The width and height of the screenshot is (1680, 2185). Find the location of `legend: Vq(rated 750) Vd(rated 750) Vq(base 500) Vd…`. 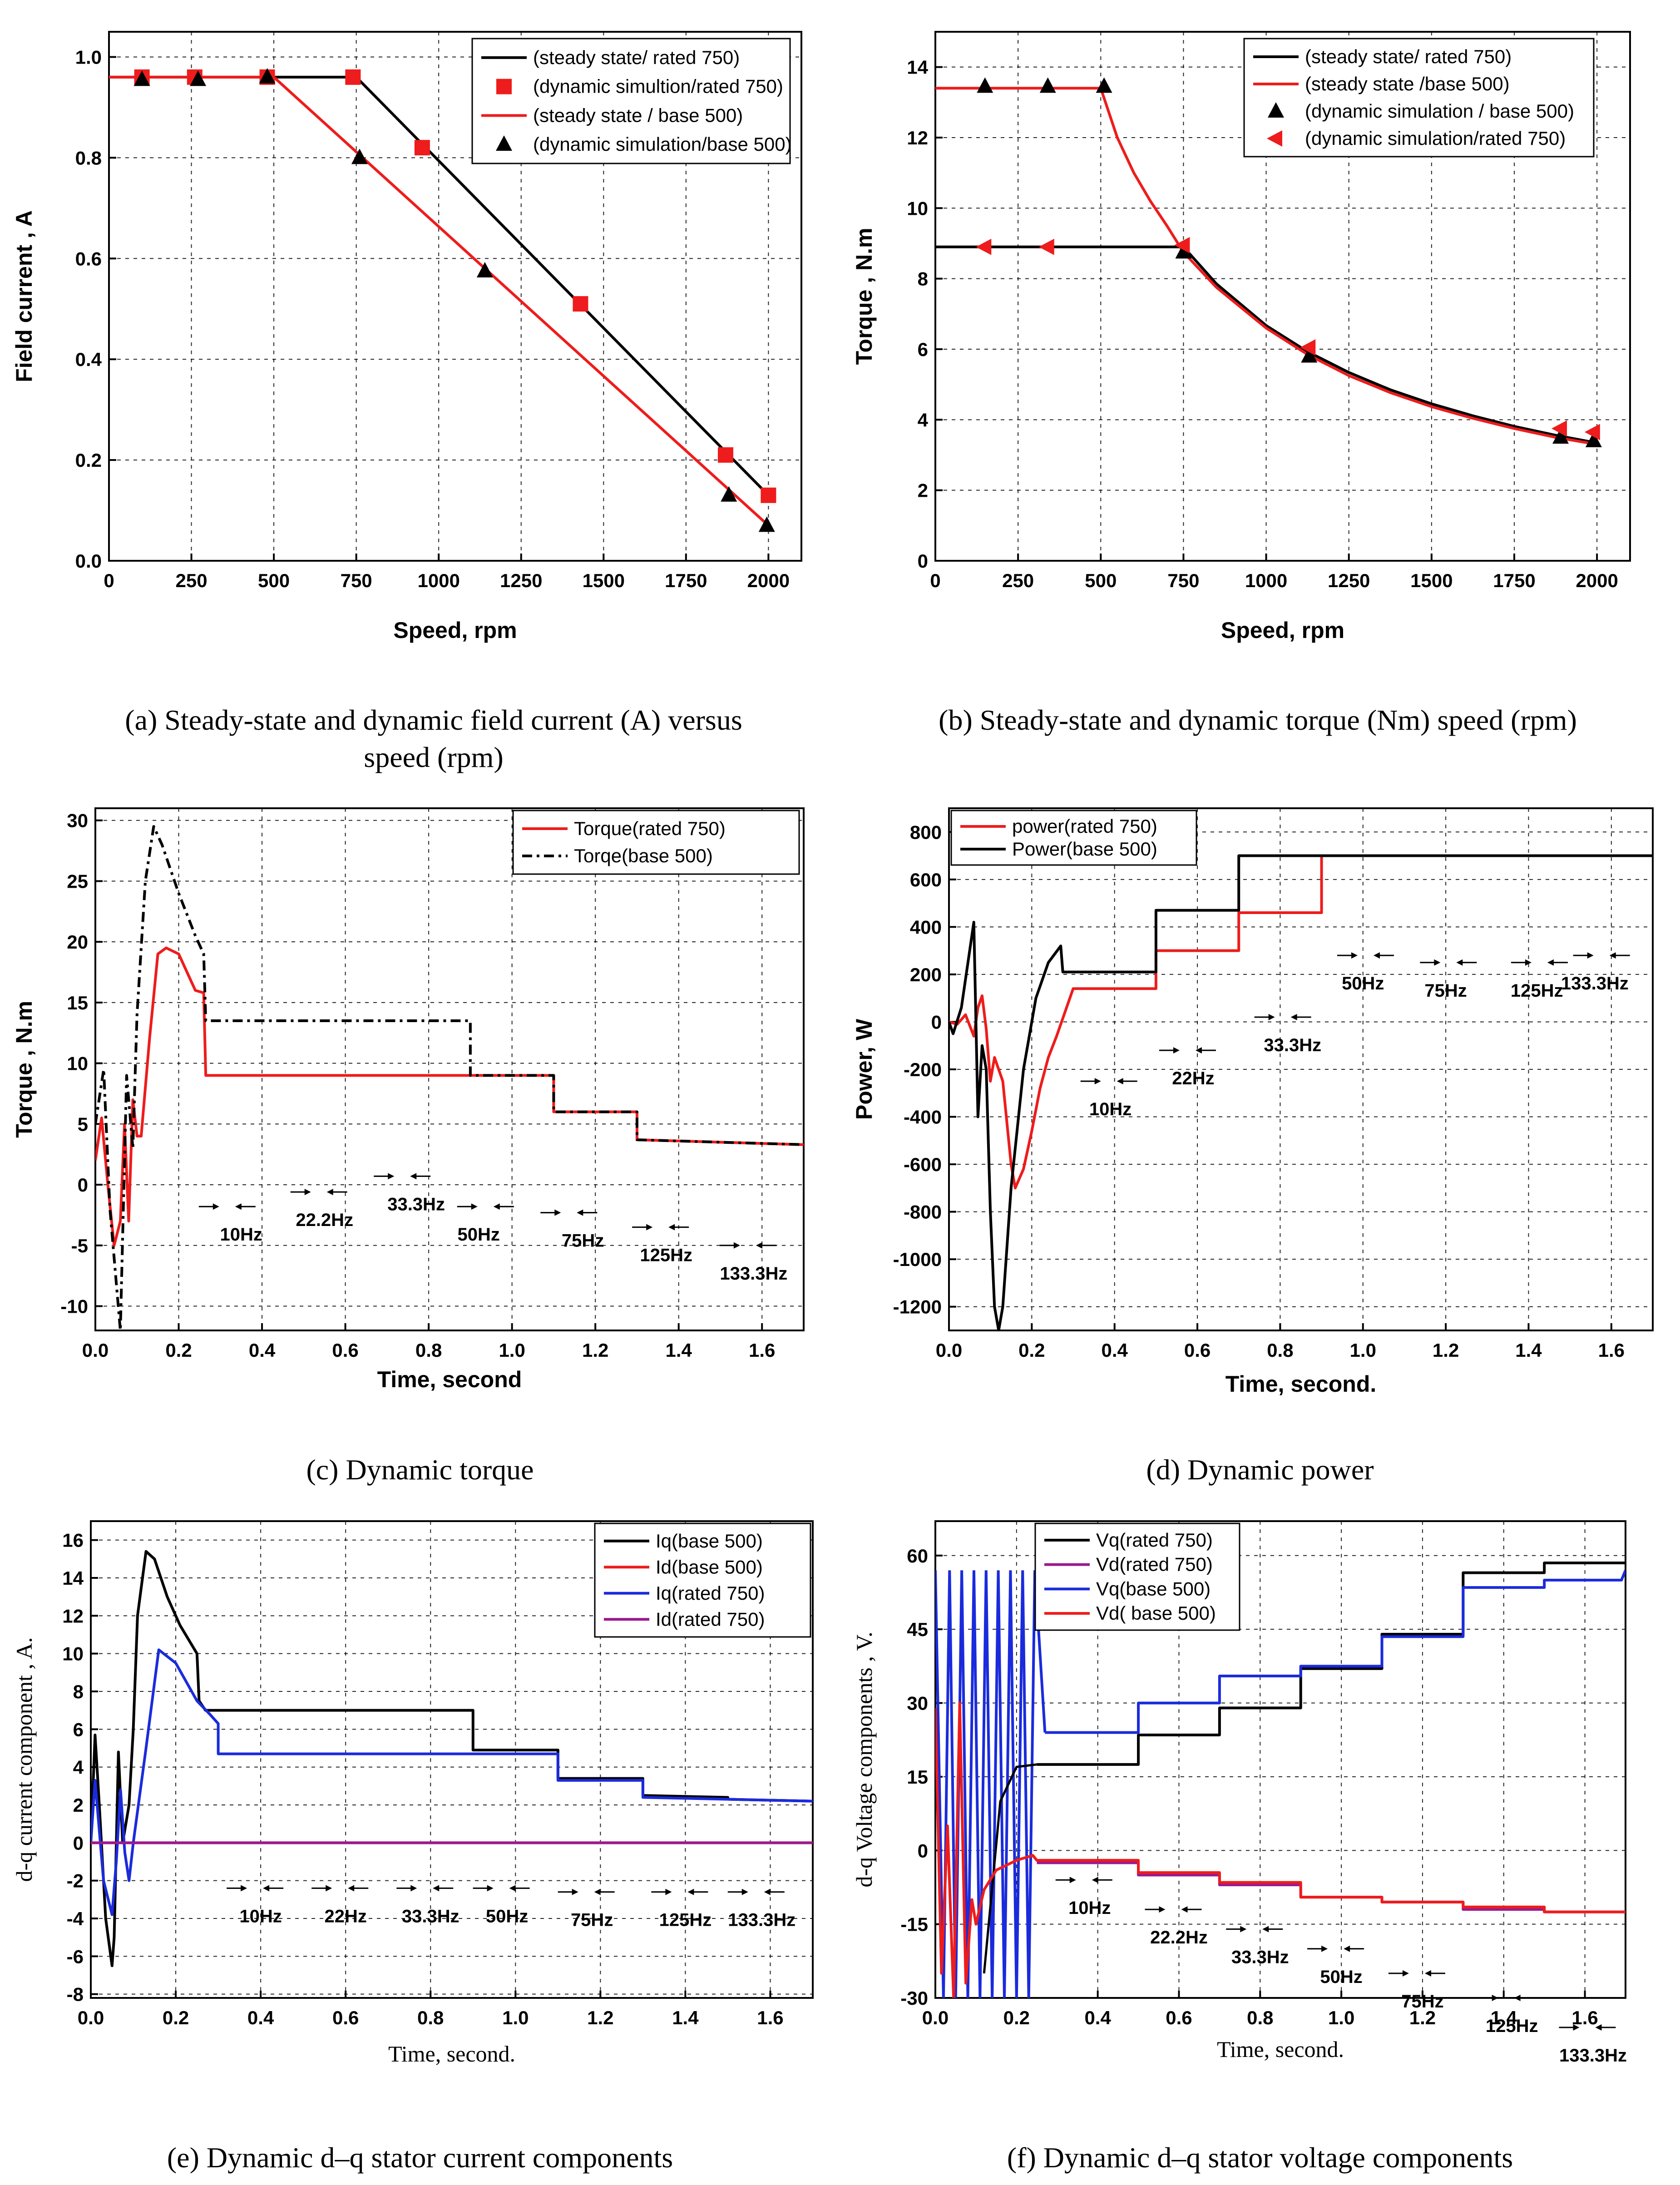

legend: Vq(rated 750) Vd(rated 750) Vq(base 500) Vd… is located at coordinates (1137, 1577).